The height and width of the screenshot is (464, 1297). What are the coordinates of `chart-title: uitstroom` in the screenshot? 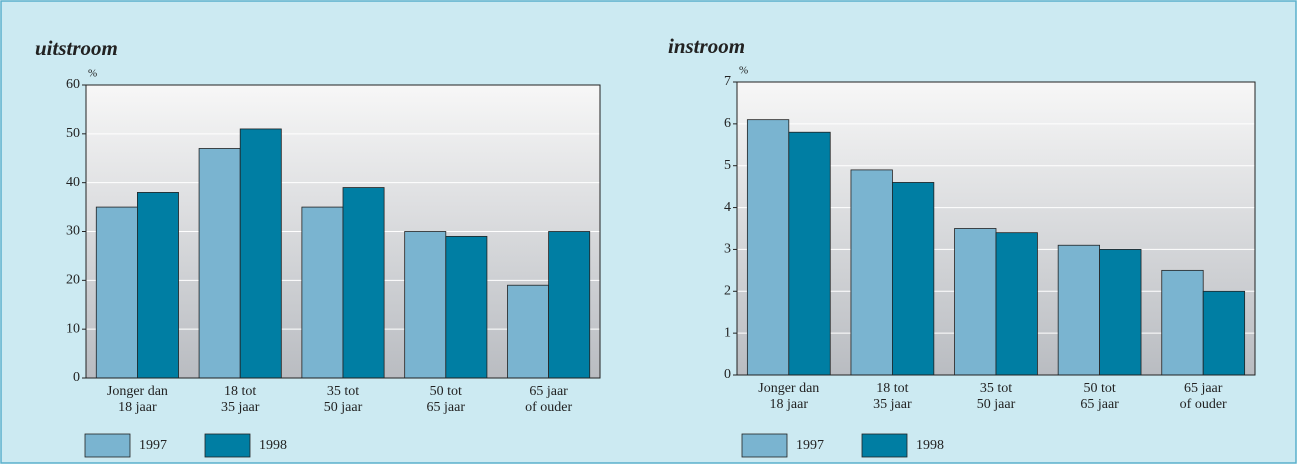 It's located at (76, 48).